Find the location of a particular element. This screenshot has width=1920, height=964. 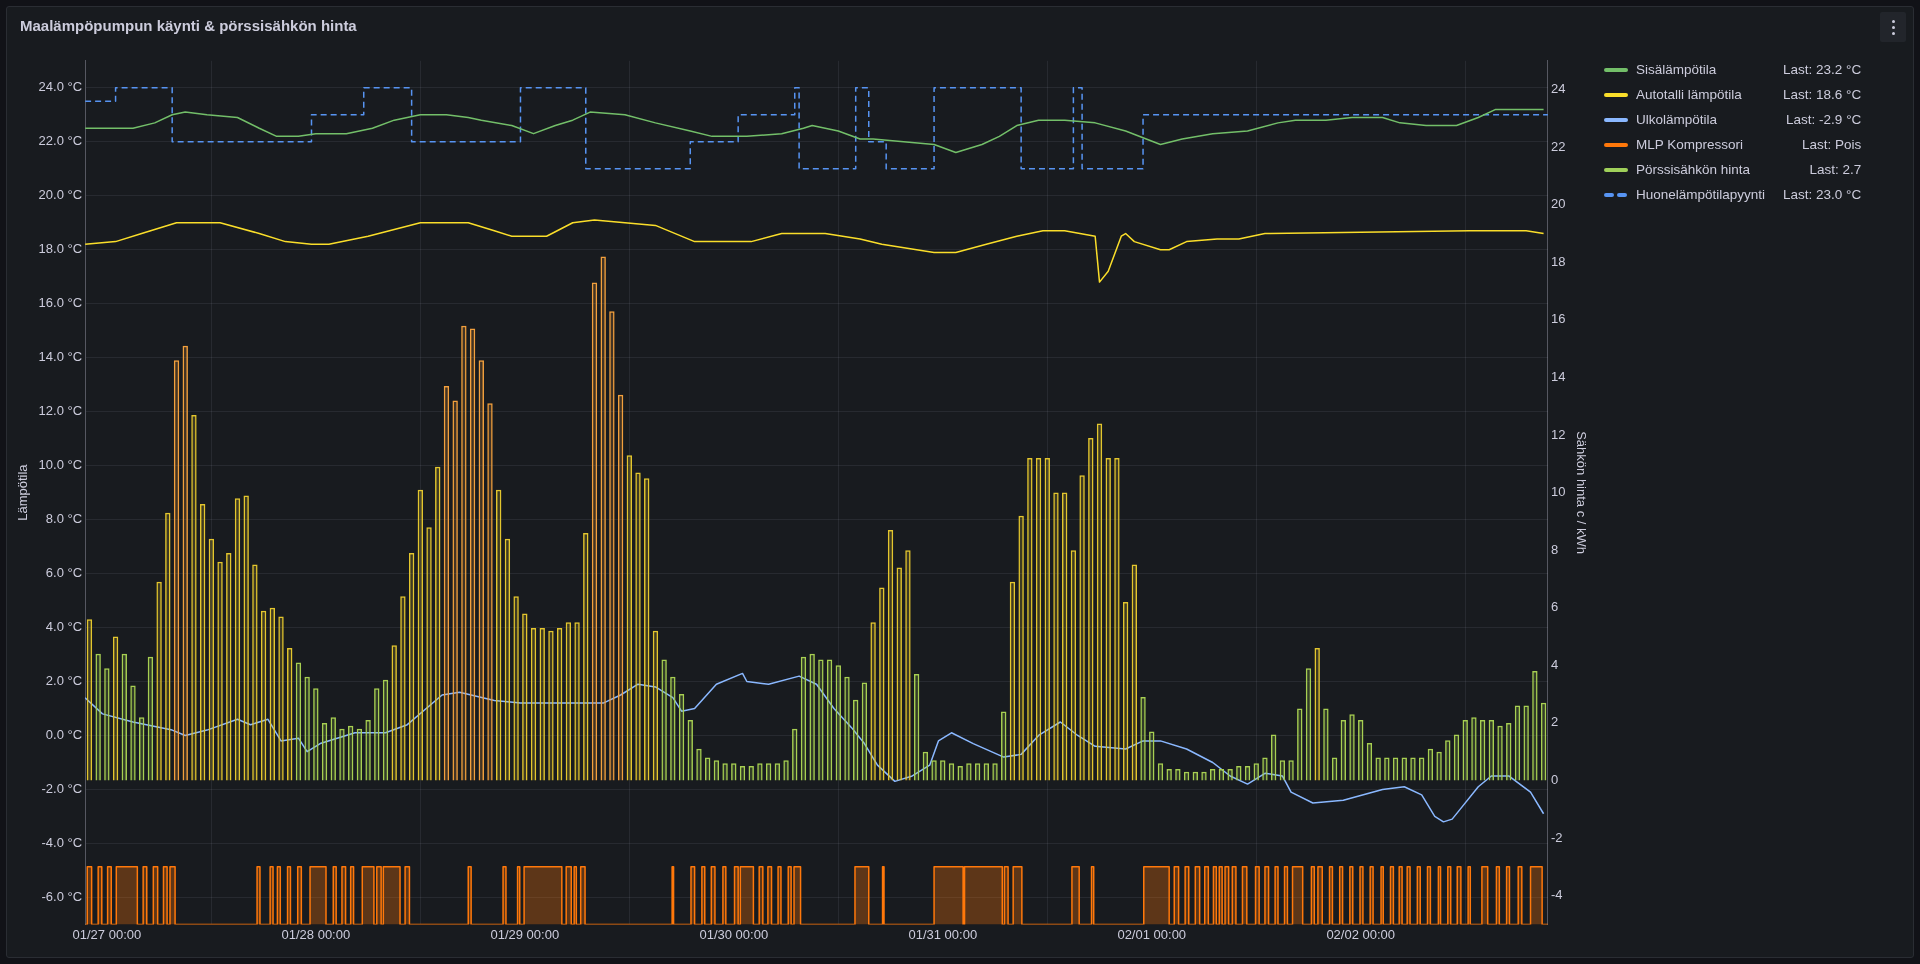

x-tick-label: 02/02 00:00 is located at coordinates (1361, 934).